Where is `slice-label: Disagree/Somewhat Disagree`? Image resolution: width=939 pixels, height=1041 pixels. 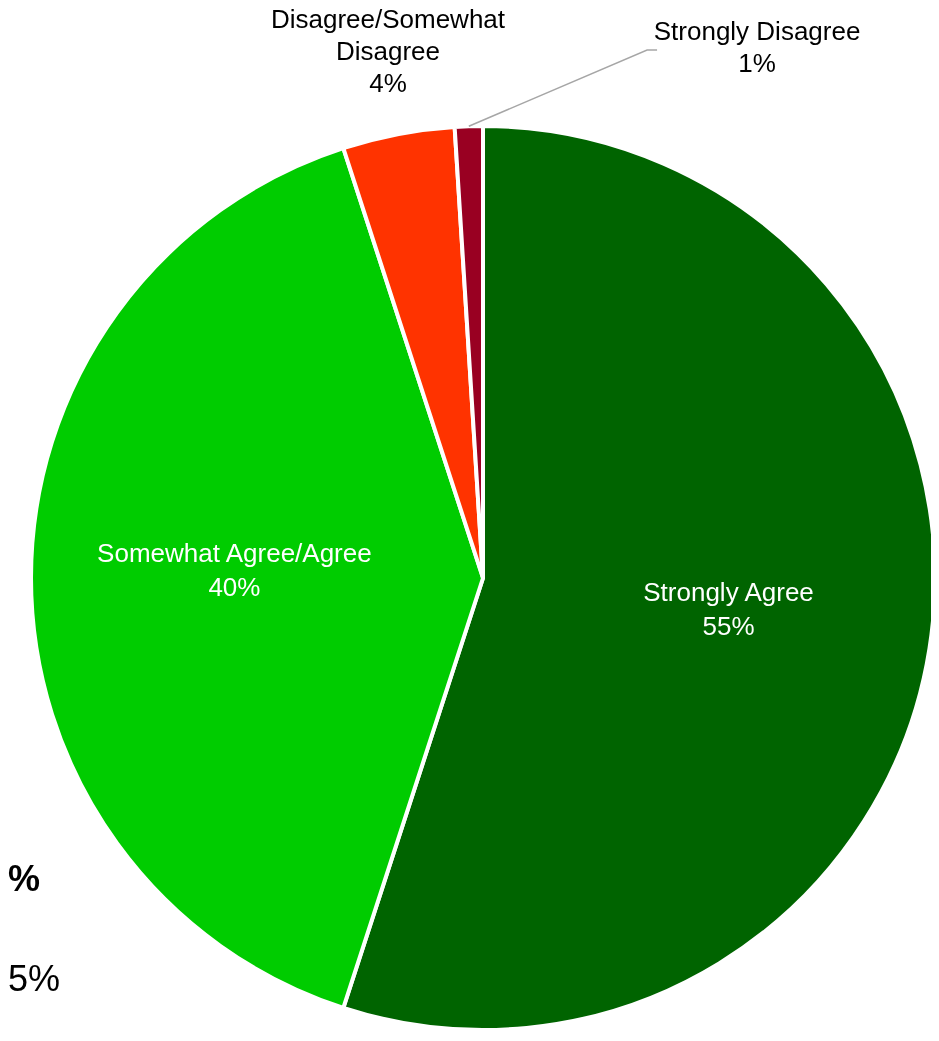 slice-label: Disagree/Somewhat Disagree is located at coordinates (388, 34).